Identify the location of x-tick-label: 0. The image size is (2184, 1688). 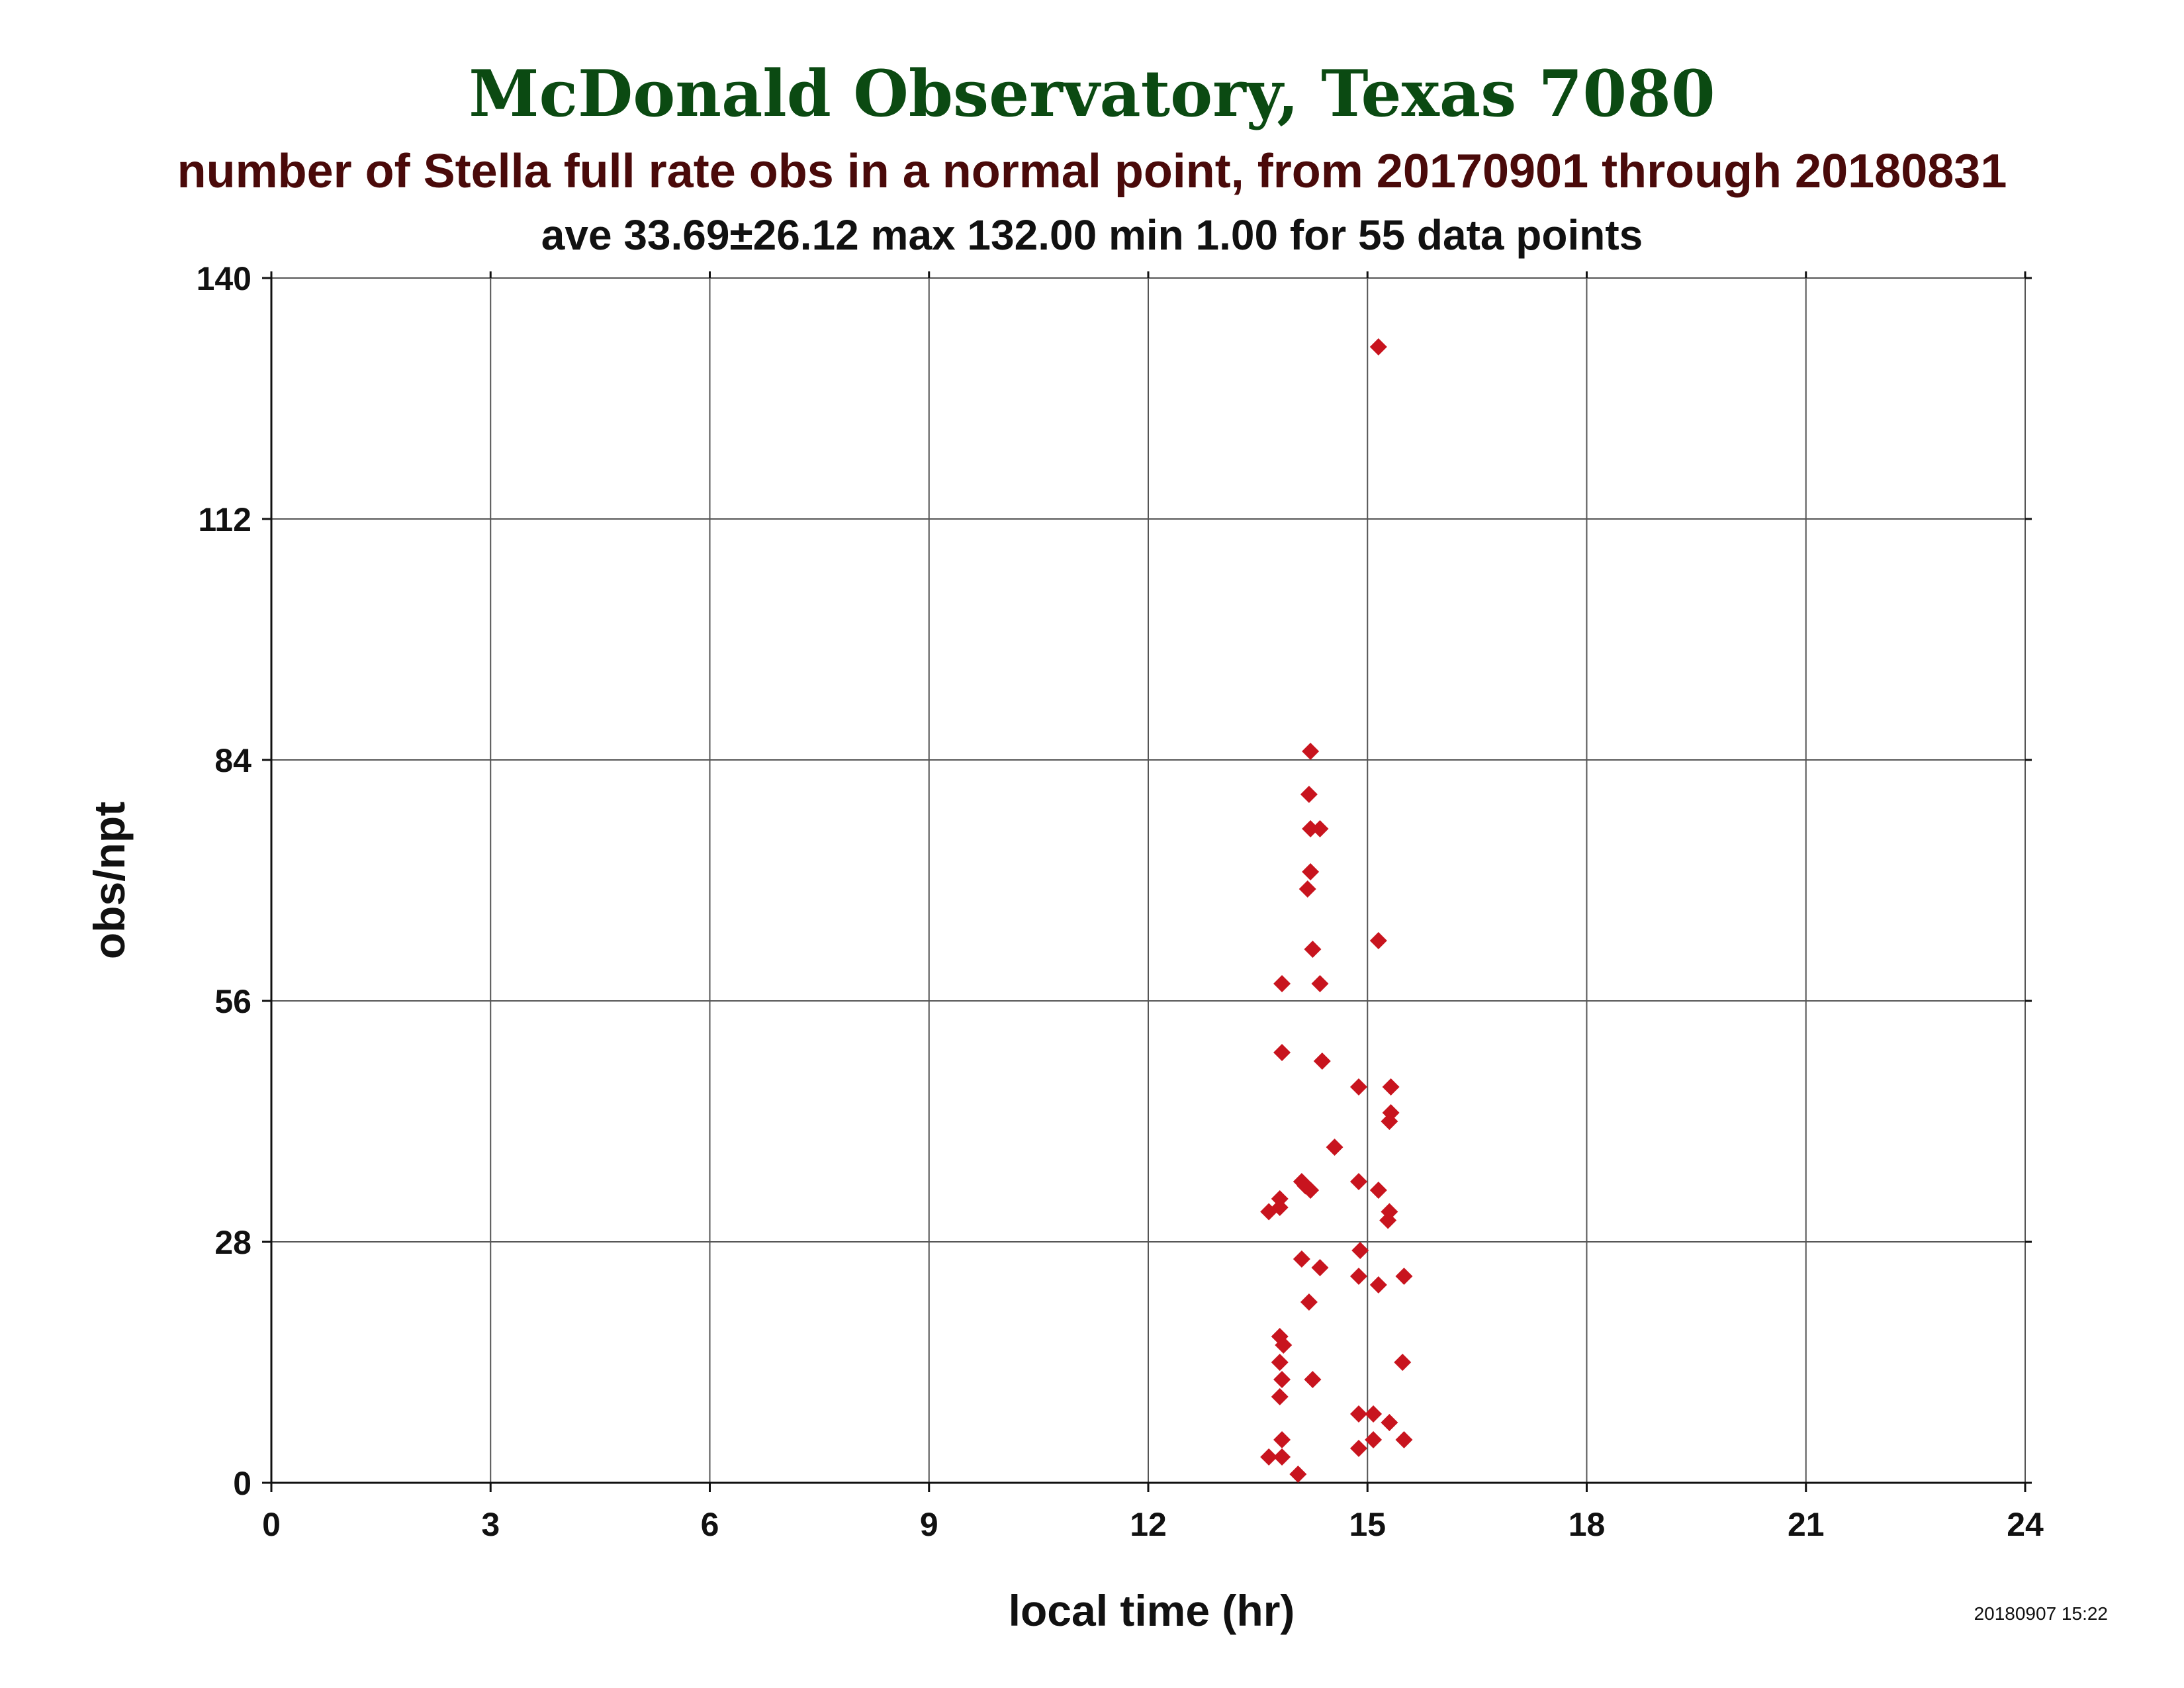
(271, 1524).